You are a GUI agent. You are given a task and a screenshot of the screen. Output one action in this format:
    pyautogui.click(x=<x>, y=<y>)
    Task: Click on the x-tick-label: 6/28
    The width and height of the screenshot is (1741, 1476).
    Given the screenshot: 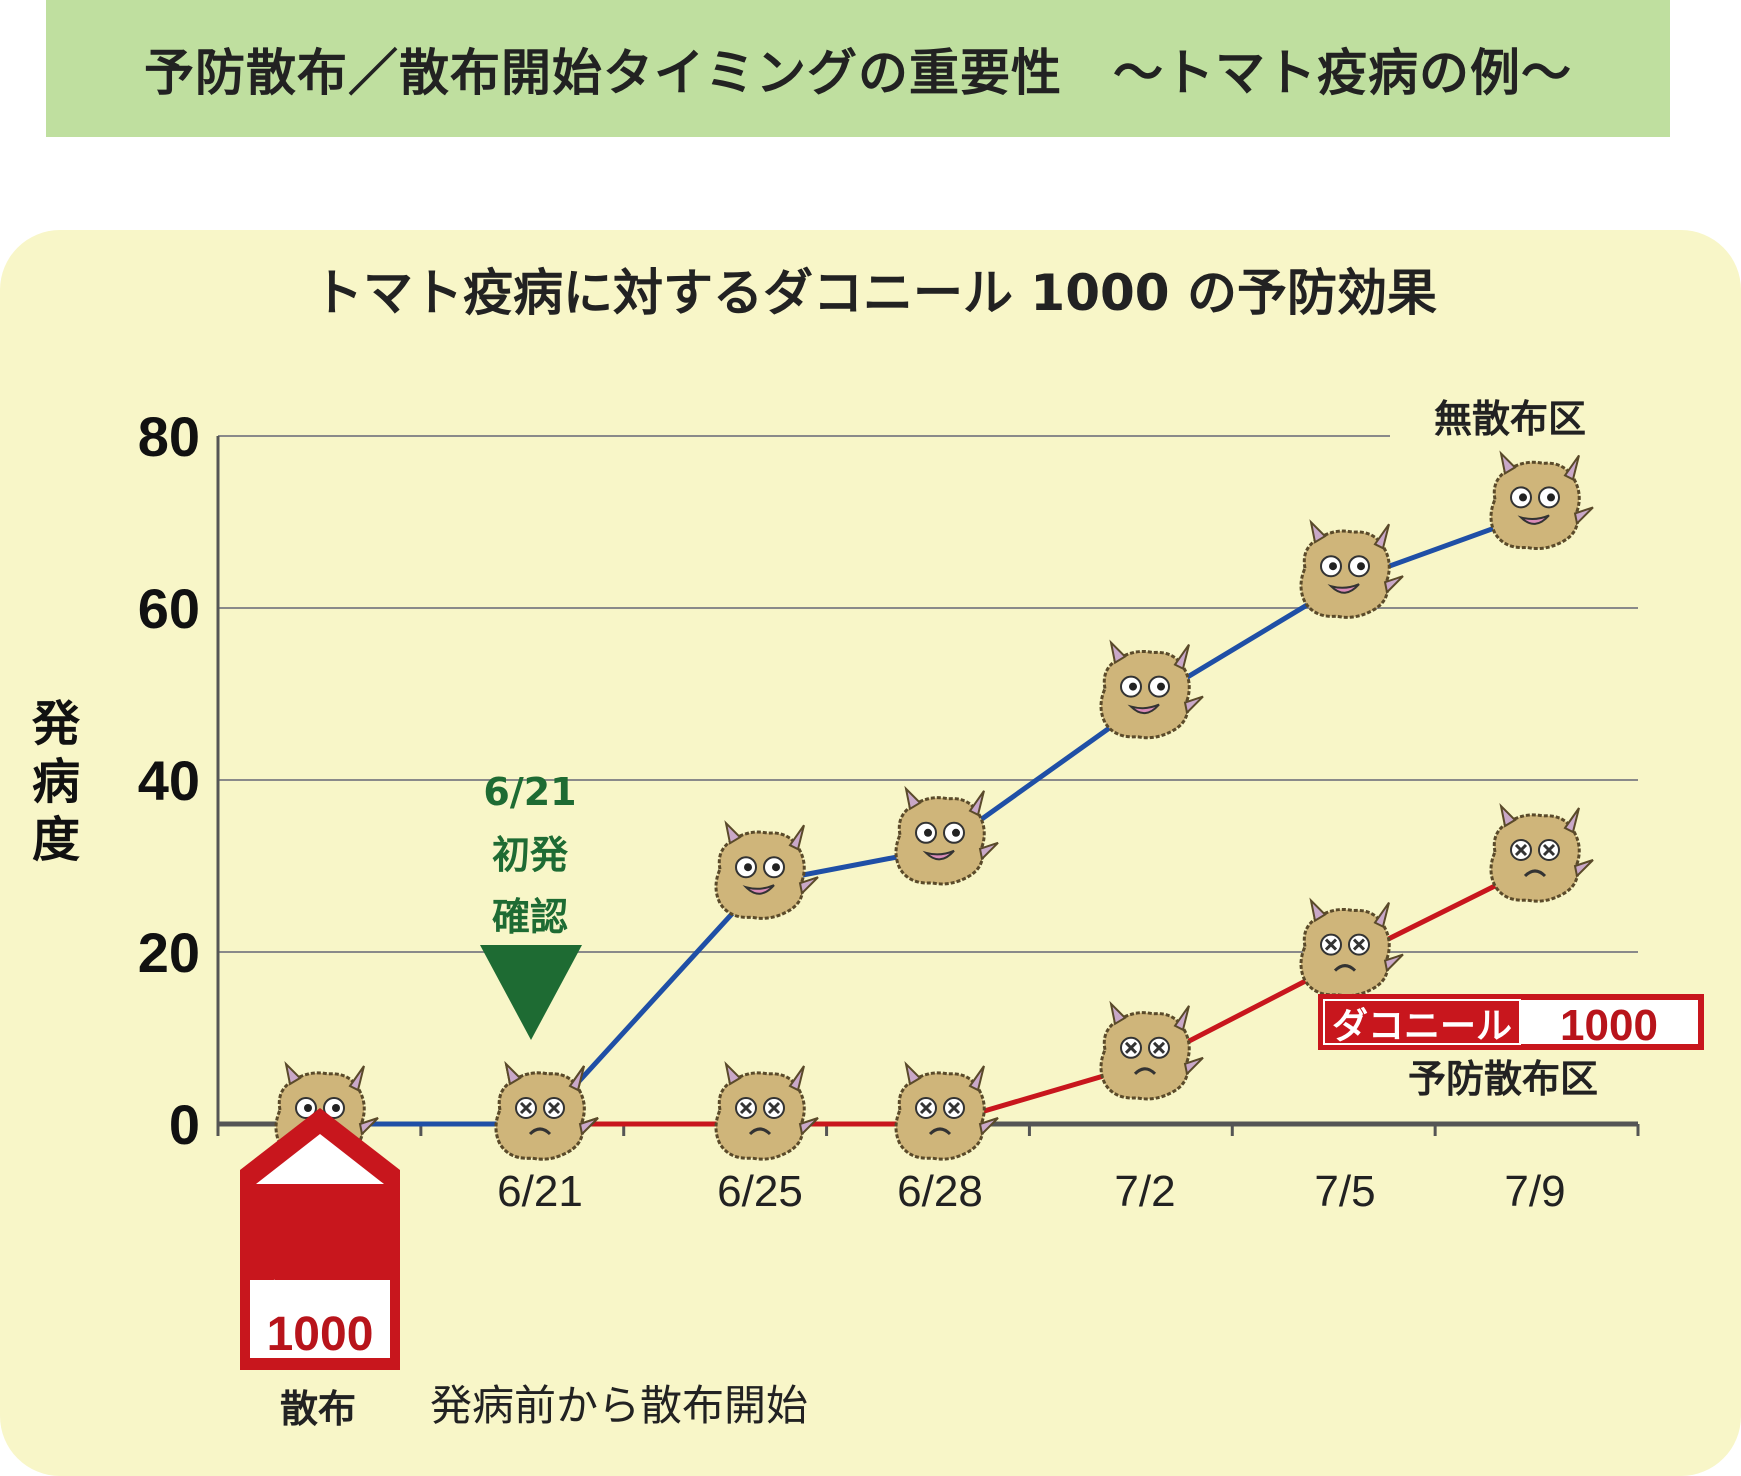 What is the action you would take?
    pyautogui.click(x=940, y=1191)
    